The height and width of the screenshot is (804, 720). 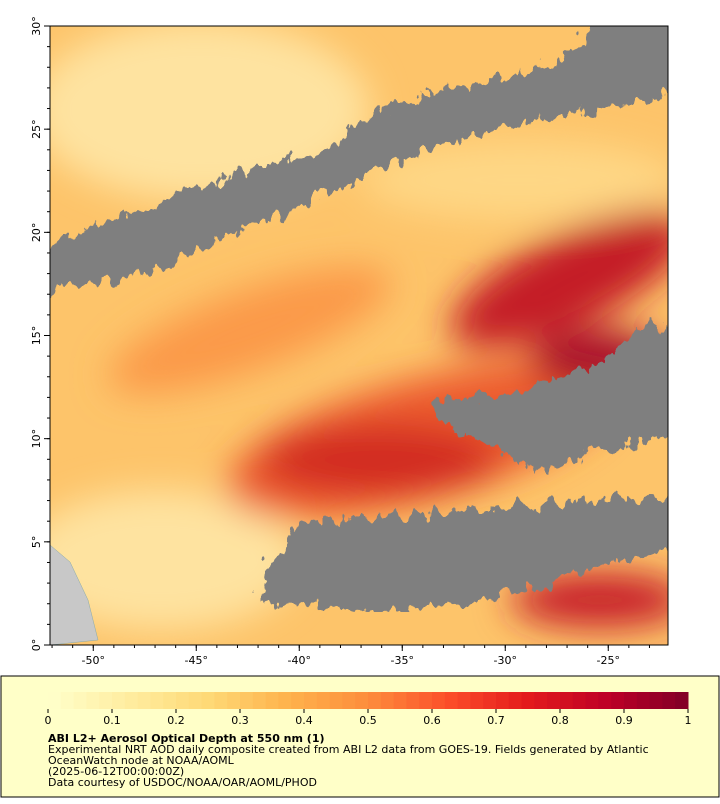 What do you see at coordinates (48, 720) in the screenshot?
I see `colorbar-tick-label: 0` at bounding box center [48, 720].